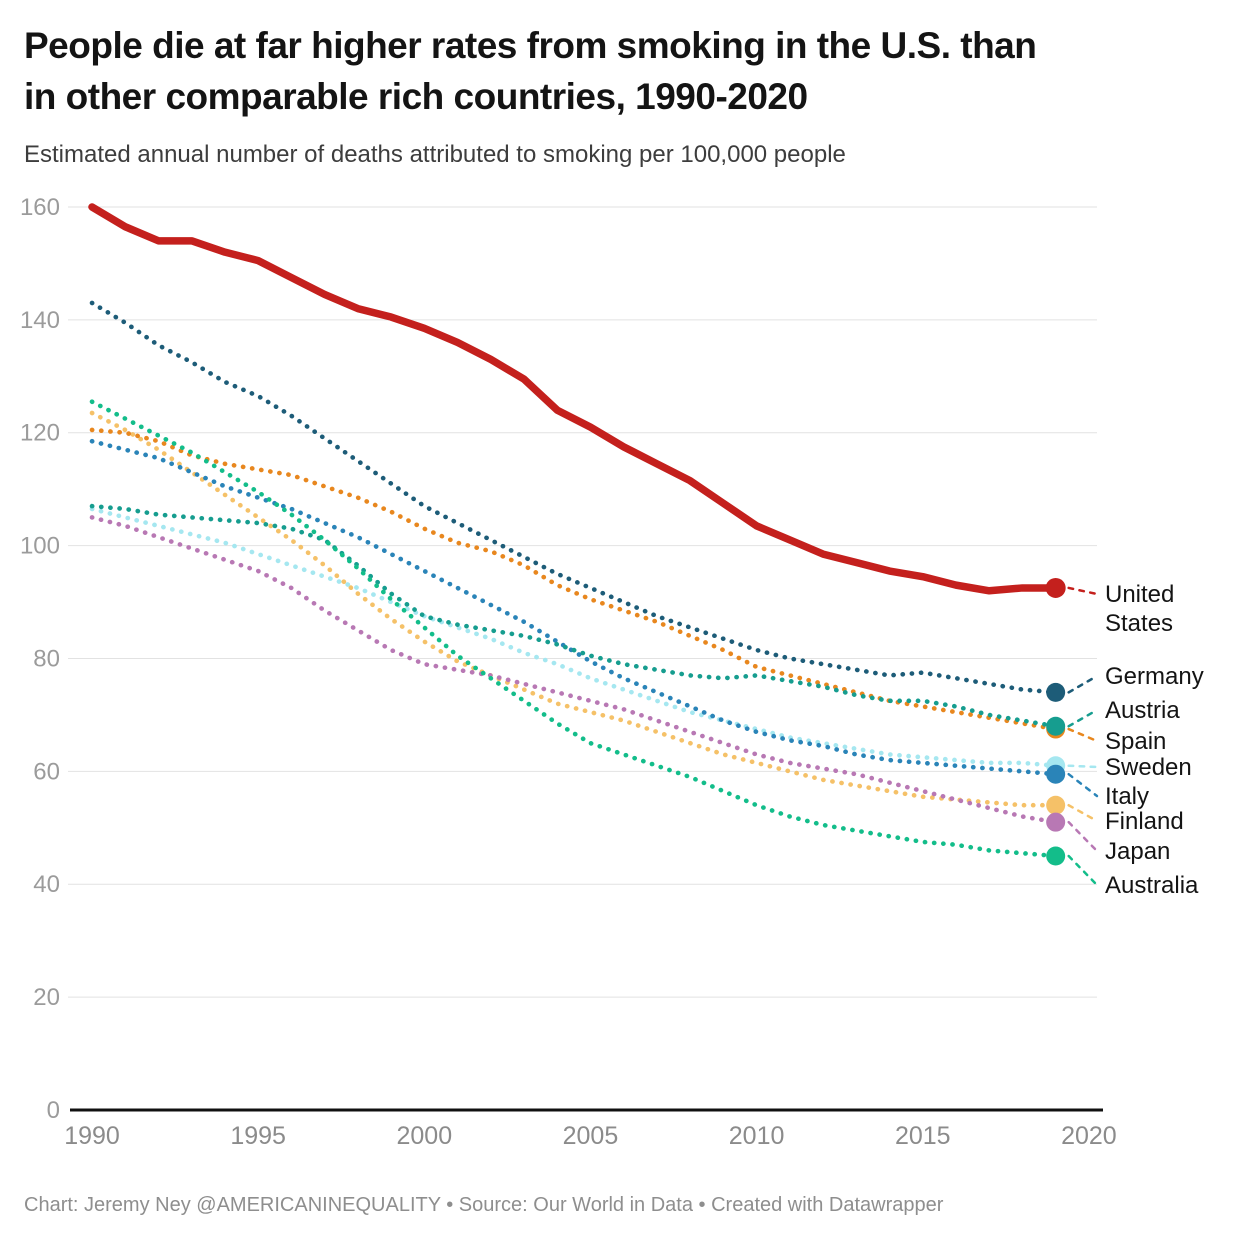 This screenshot has width=1240, height=1240. What do you see at coordinates (1154, 676) in the screenshot?
I see `series-label-germany: Germany` at bounding box center [1154, 676].